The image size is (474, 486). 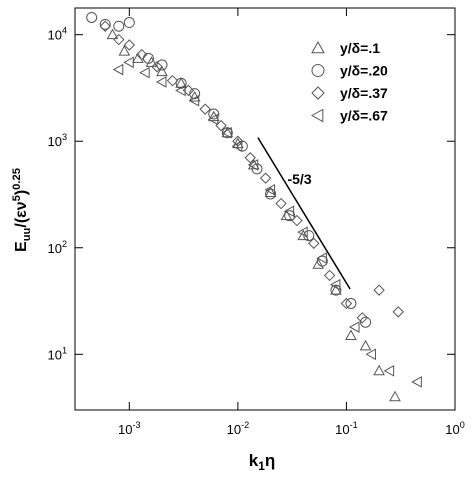 I want to click on x-tick-label: 10⁻³, so click(x=129, y=428).